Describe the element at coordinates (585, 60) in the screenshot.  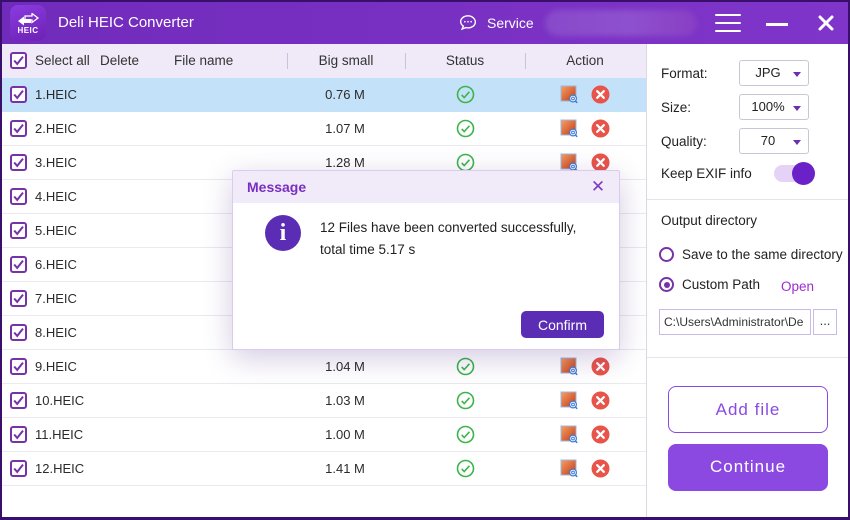
I see `action-header: Action` at that location.